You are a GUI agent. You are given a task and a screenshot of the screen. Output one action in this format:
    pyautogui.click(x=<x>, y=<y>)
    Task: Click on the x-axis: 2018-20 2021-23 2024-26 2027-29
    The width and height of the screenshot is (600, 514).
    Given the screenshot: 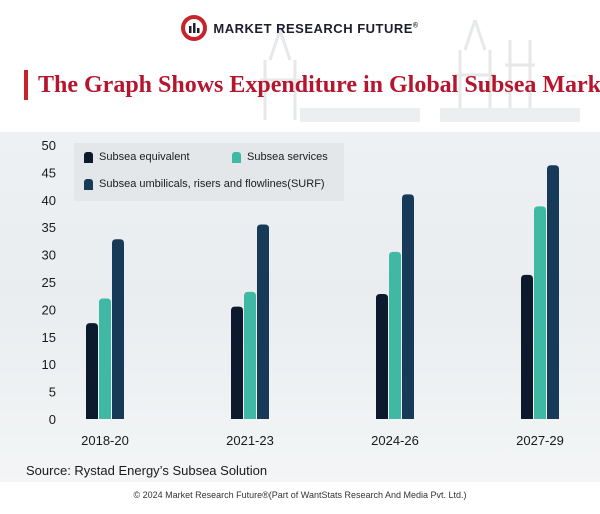 What is the action you would take?
    pyautogui.click(x=322, y=440)
    